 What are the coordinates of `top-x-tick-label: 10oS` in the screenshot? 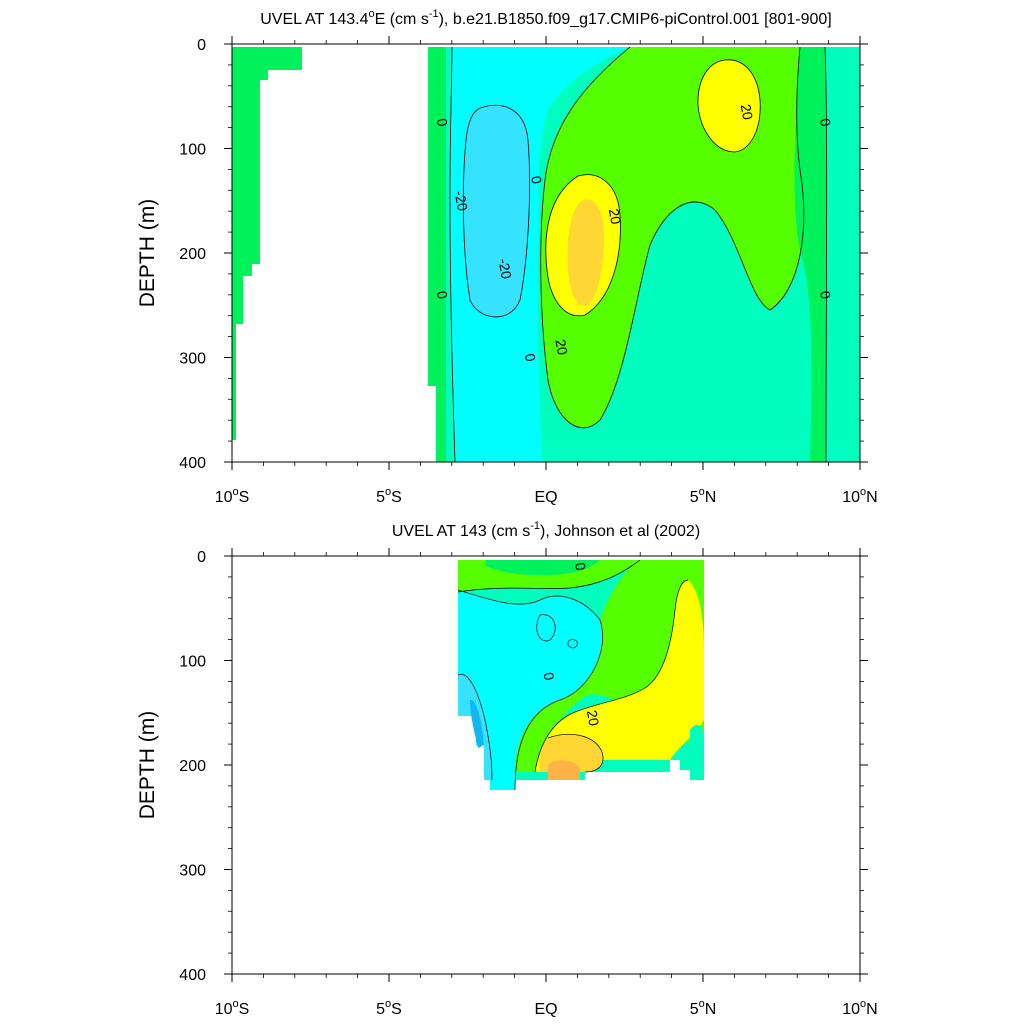 It's located at (232, 496).